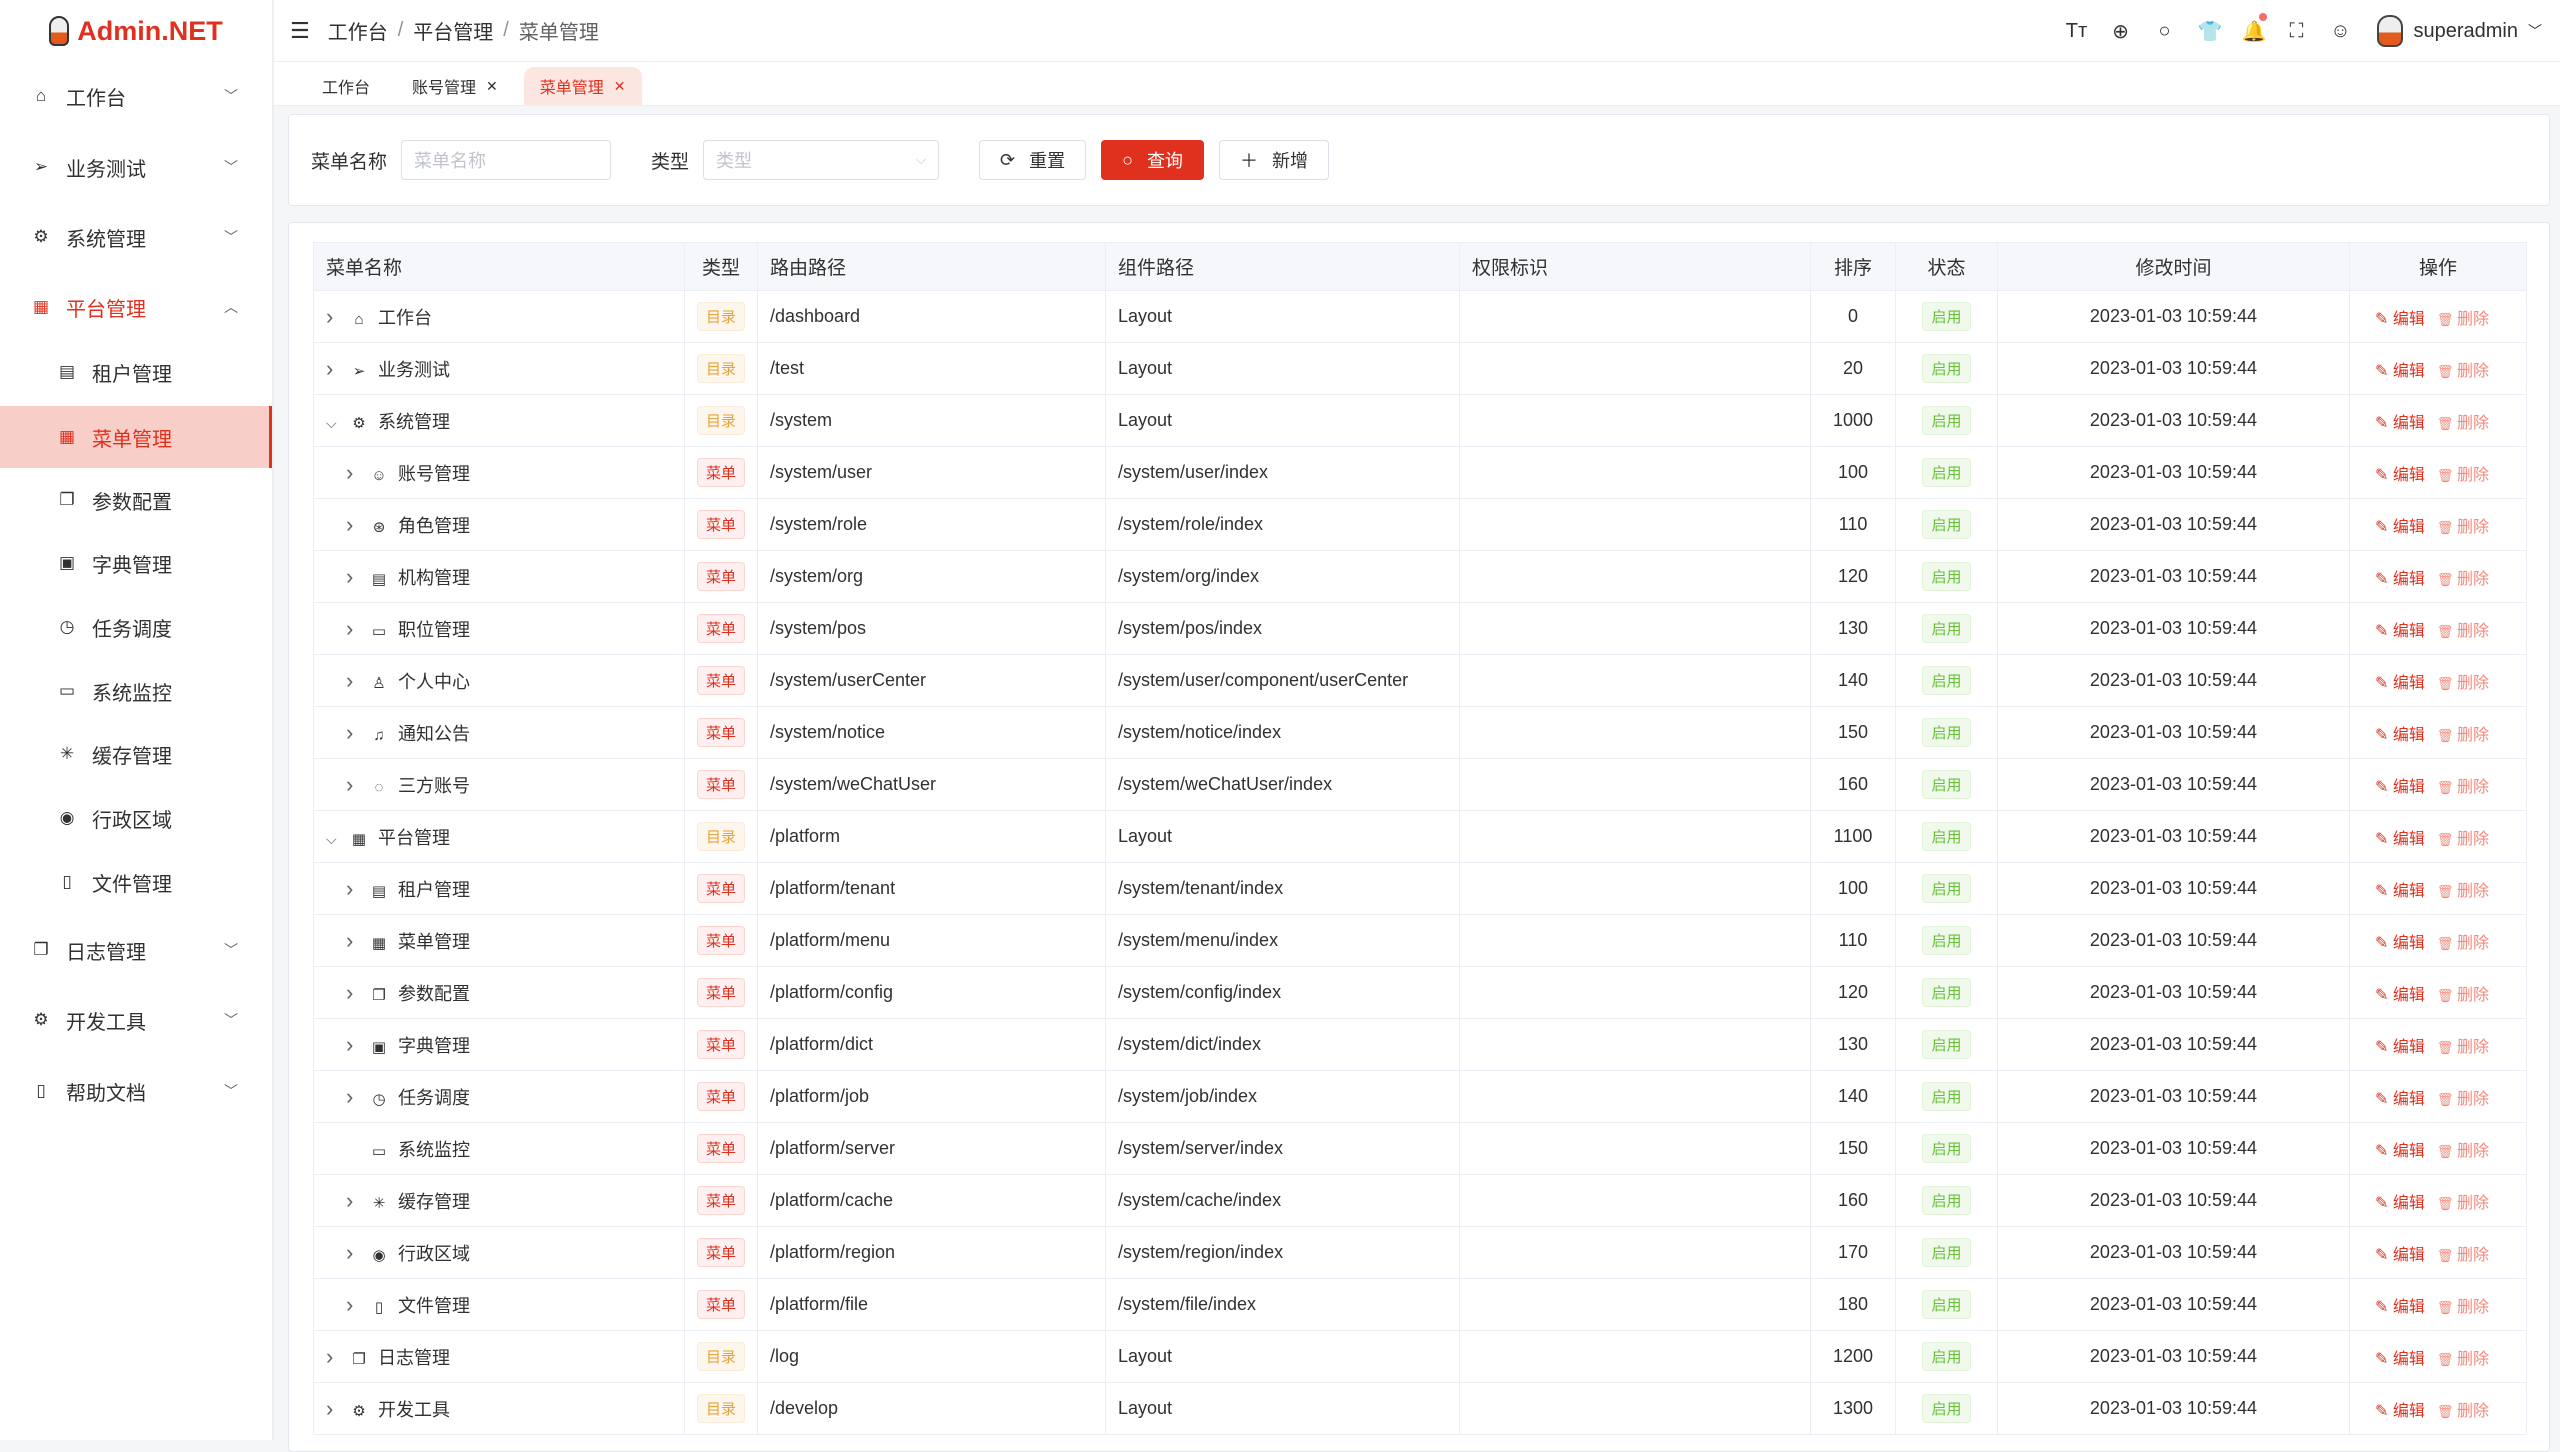 This screenshot has width=2560, height=1452. Describe the element at coordinates (2120, 31) in the screenshot. I see `language-icon: ⊕` at that location.